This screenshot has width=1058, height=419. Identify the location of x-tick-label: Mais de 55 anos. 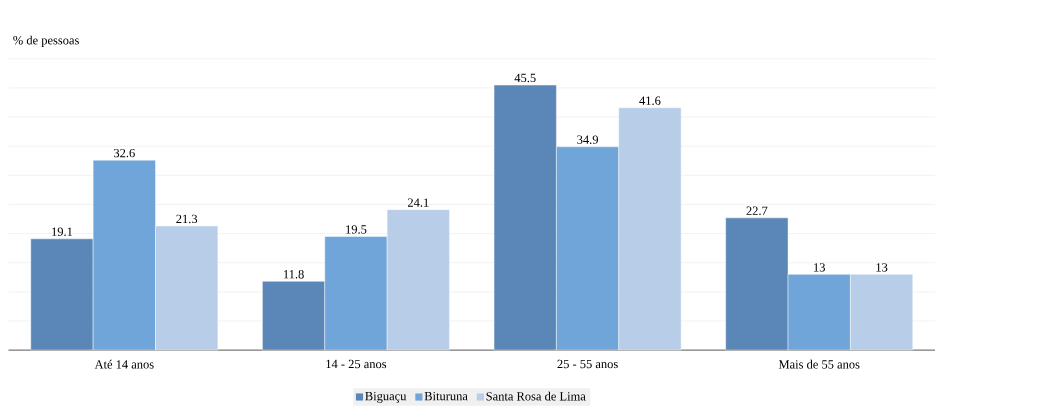
(819, 364).